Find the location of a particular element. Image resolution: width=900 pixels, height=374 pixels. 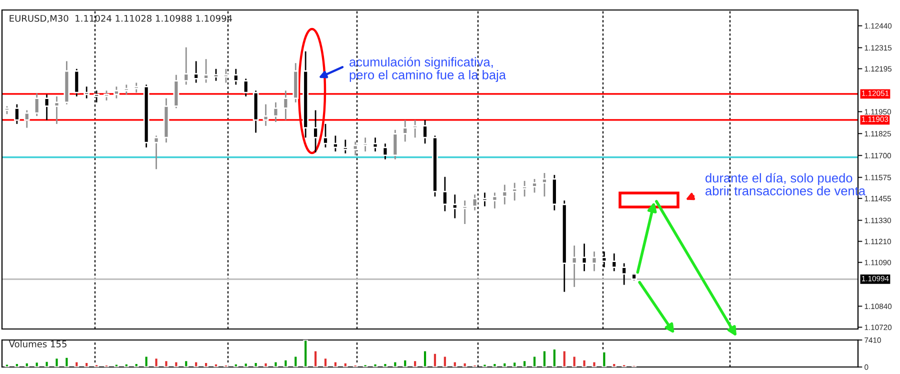

chart-title: EURUSD,M30 1.11024 1.11028 1.10988 1.10994 is located at coordinates (121, 18).